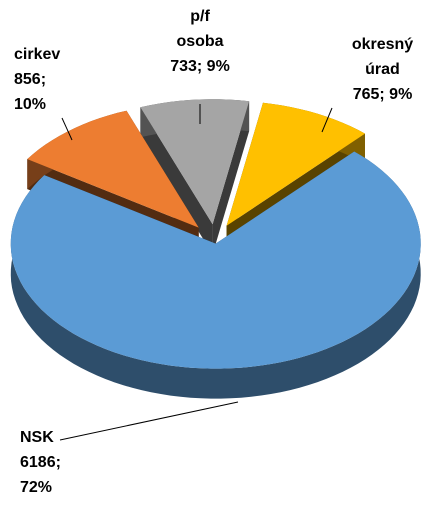  I want to click on data-label: p/f osoba 733; 9%, so click(200, 41).